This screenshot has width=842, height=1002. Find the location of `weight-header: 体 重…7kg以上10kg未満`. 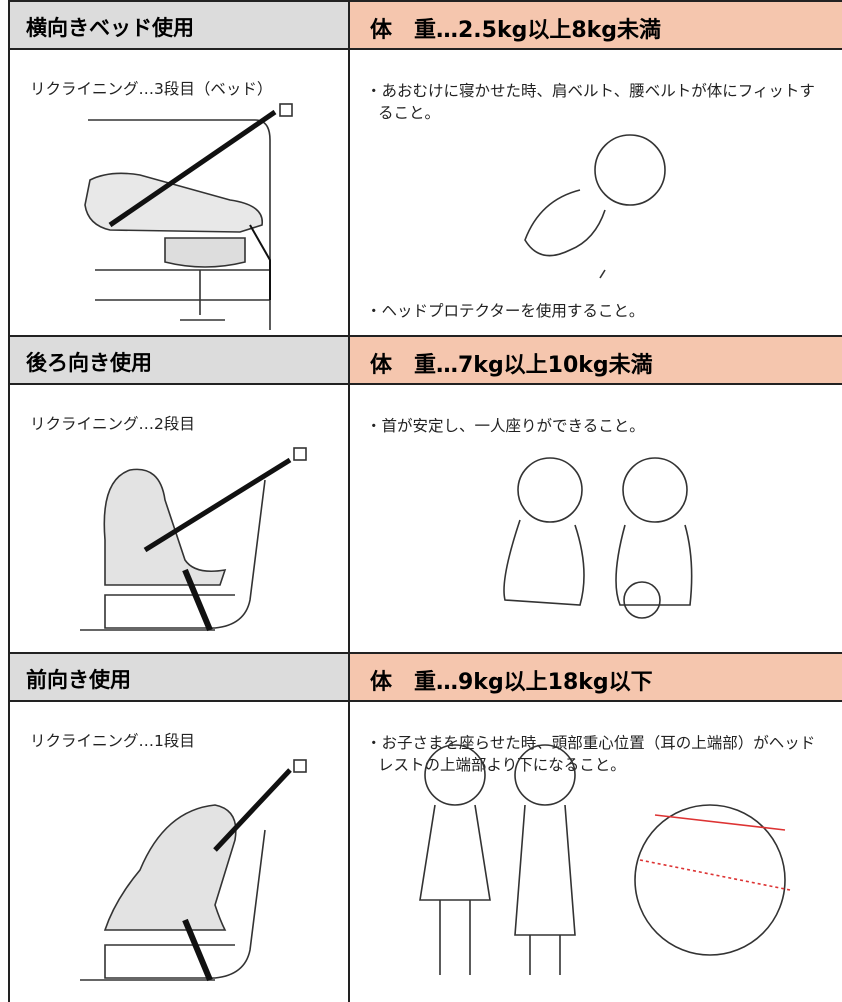

weight-header: 体 重…7kg以上10kg未満 is located at coordinates (595, 359).